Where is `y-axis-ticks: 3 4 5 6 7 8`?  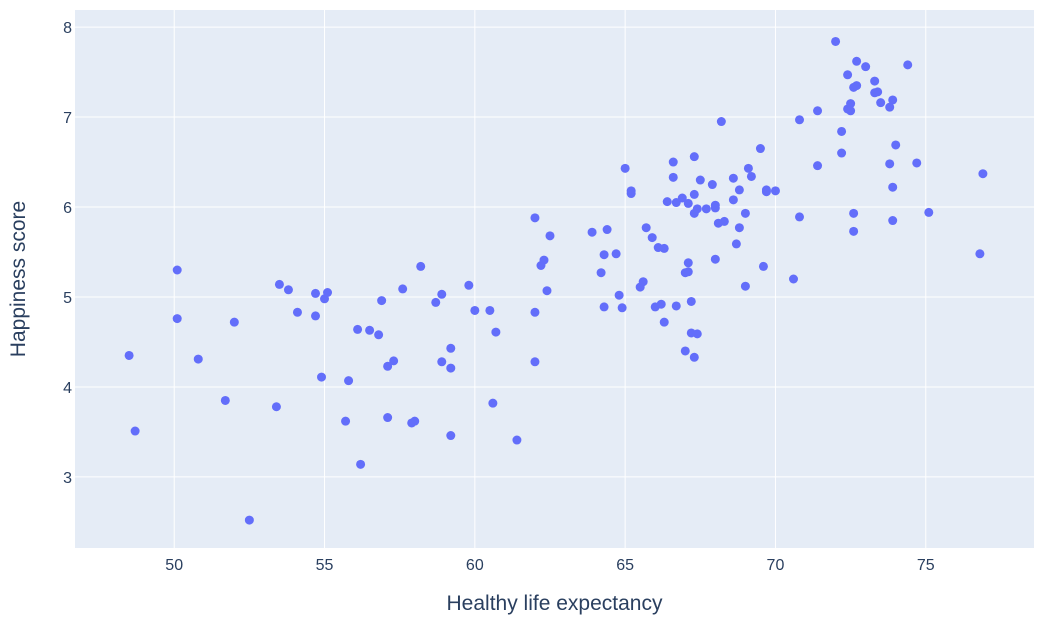
y-axis-ticks: 3 4 5 6 7 8 is located at coordinates (67, 253).